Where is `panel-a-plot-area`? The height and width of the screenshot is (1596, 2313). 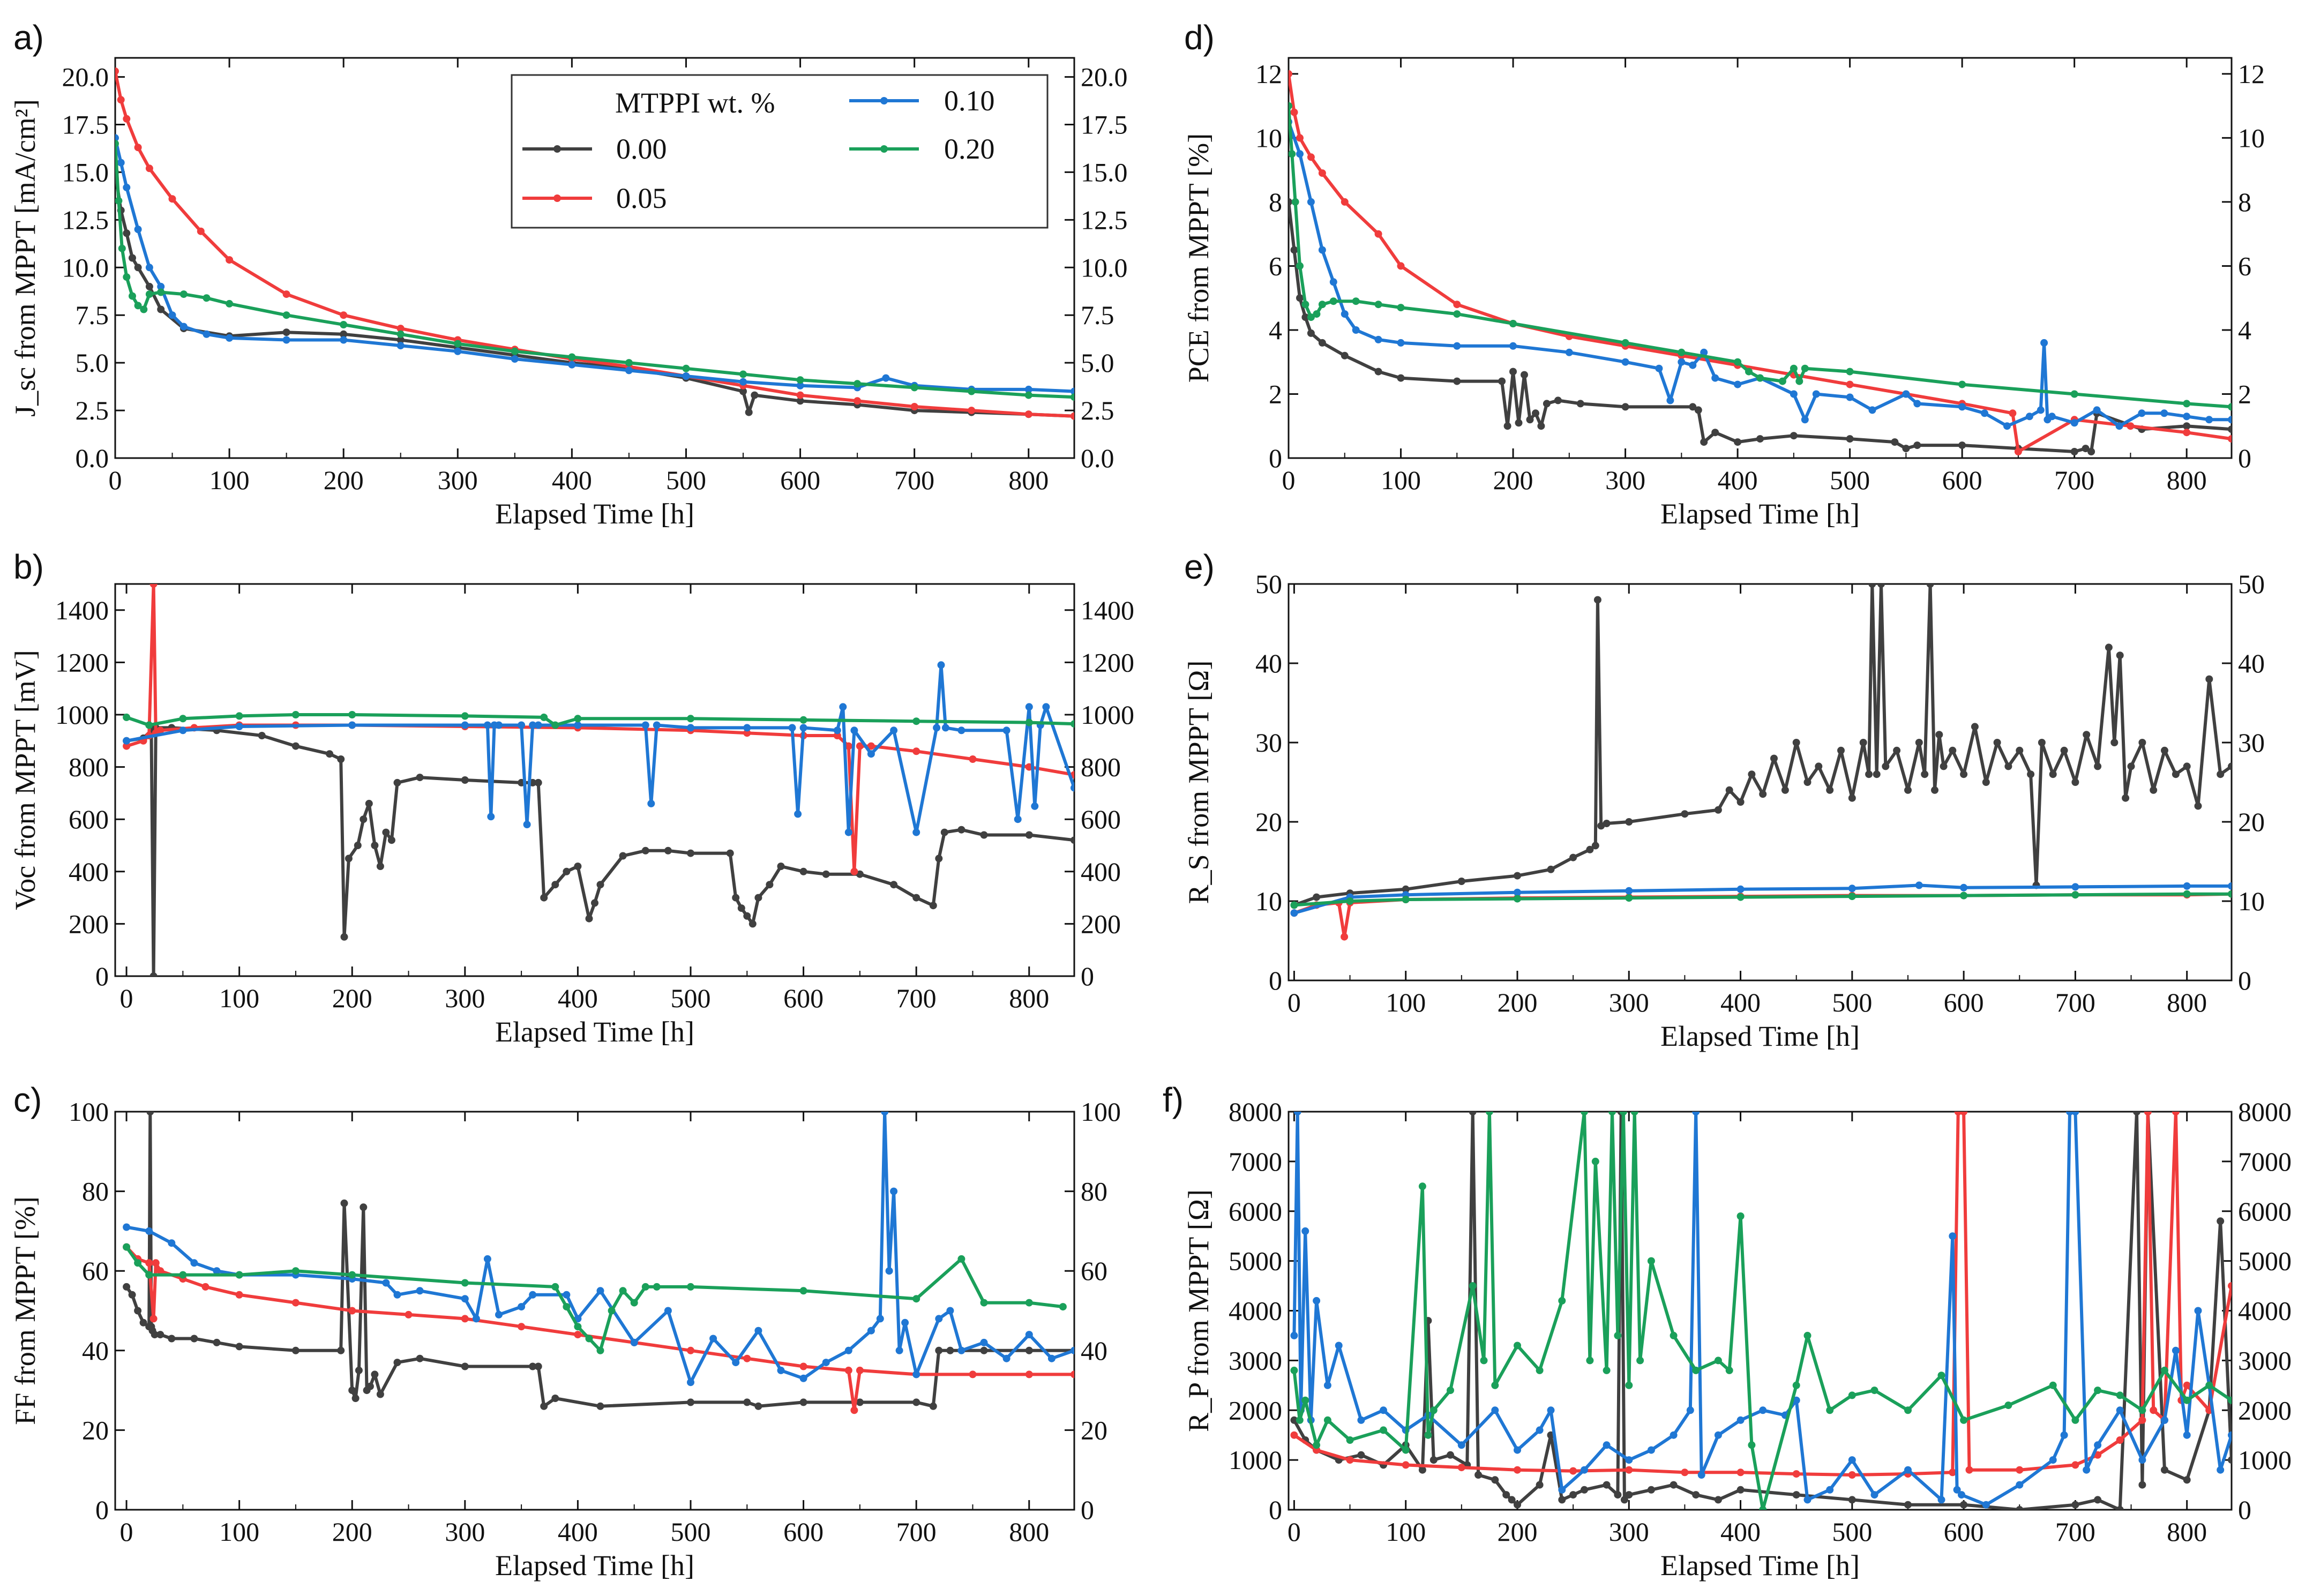
panel-a-plot-area is located at coordinates (594, 258).